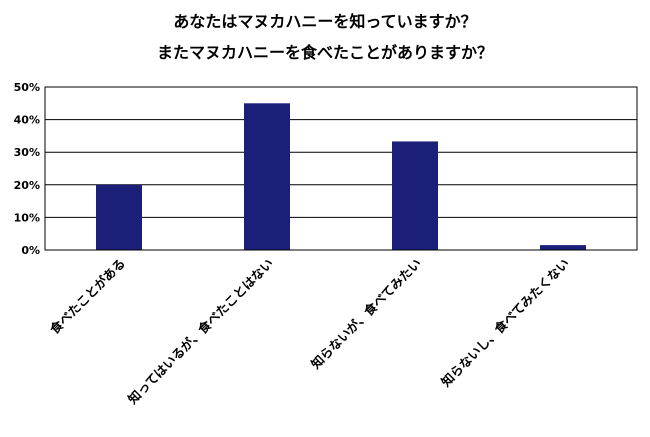  Describe the element at coordinates (365, 314) in the screenshot. I see `x-category-label: 知らないが、食べてみたい` at that location.